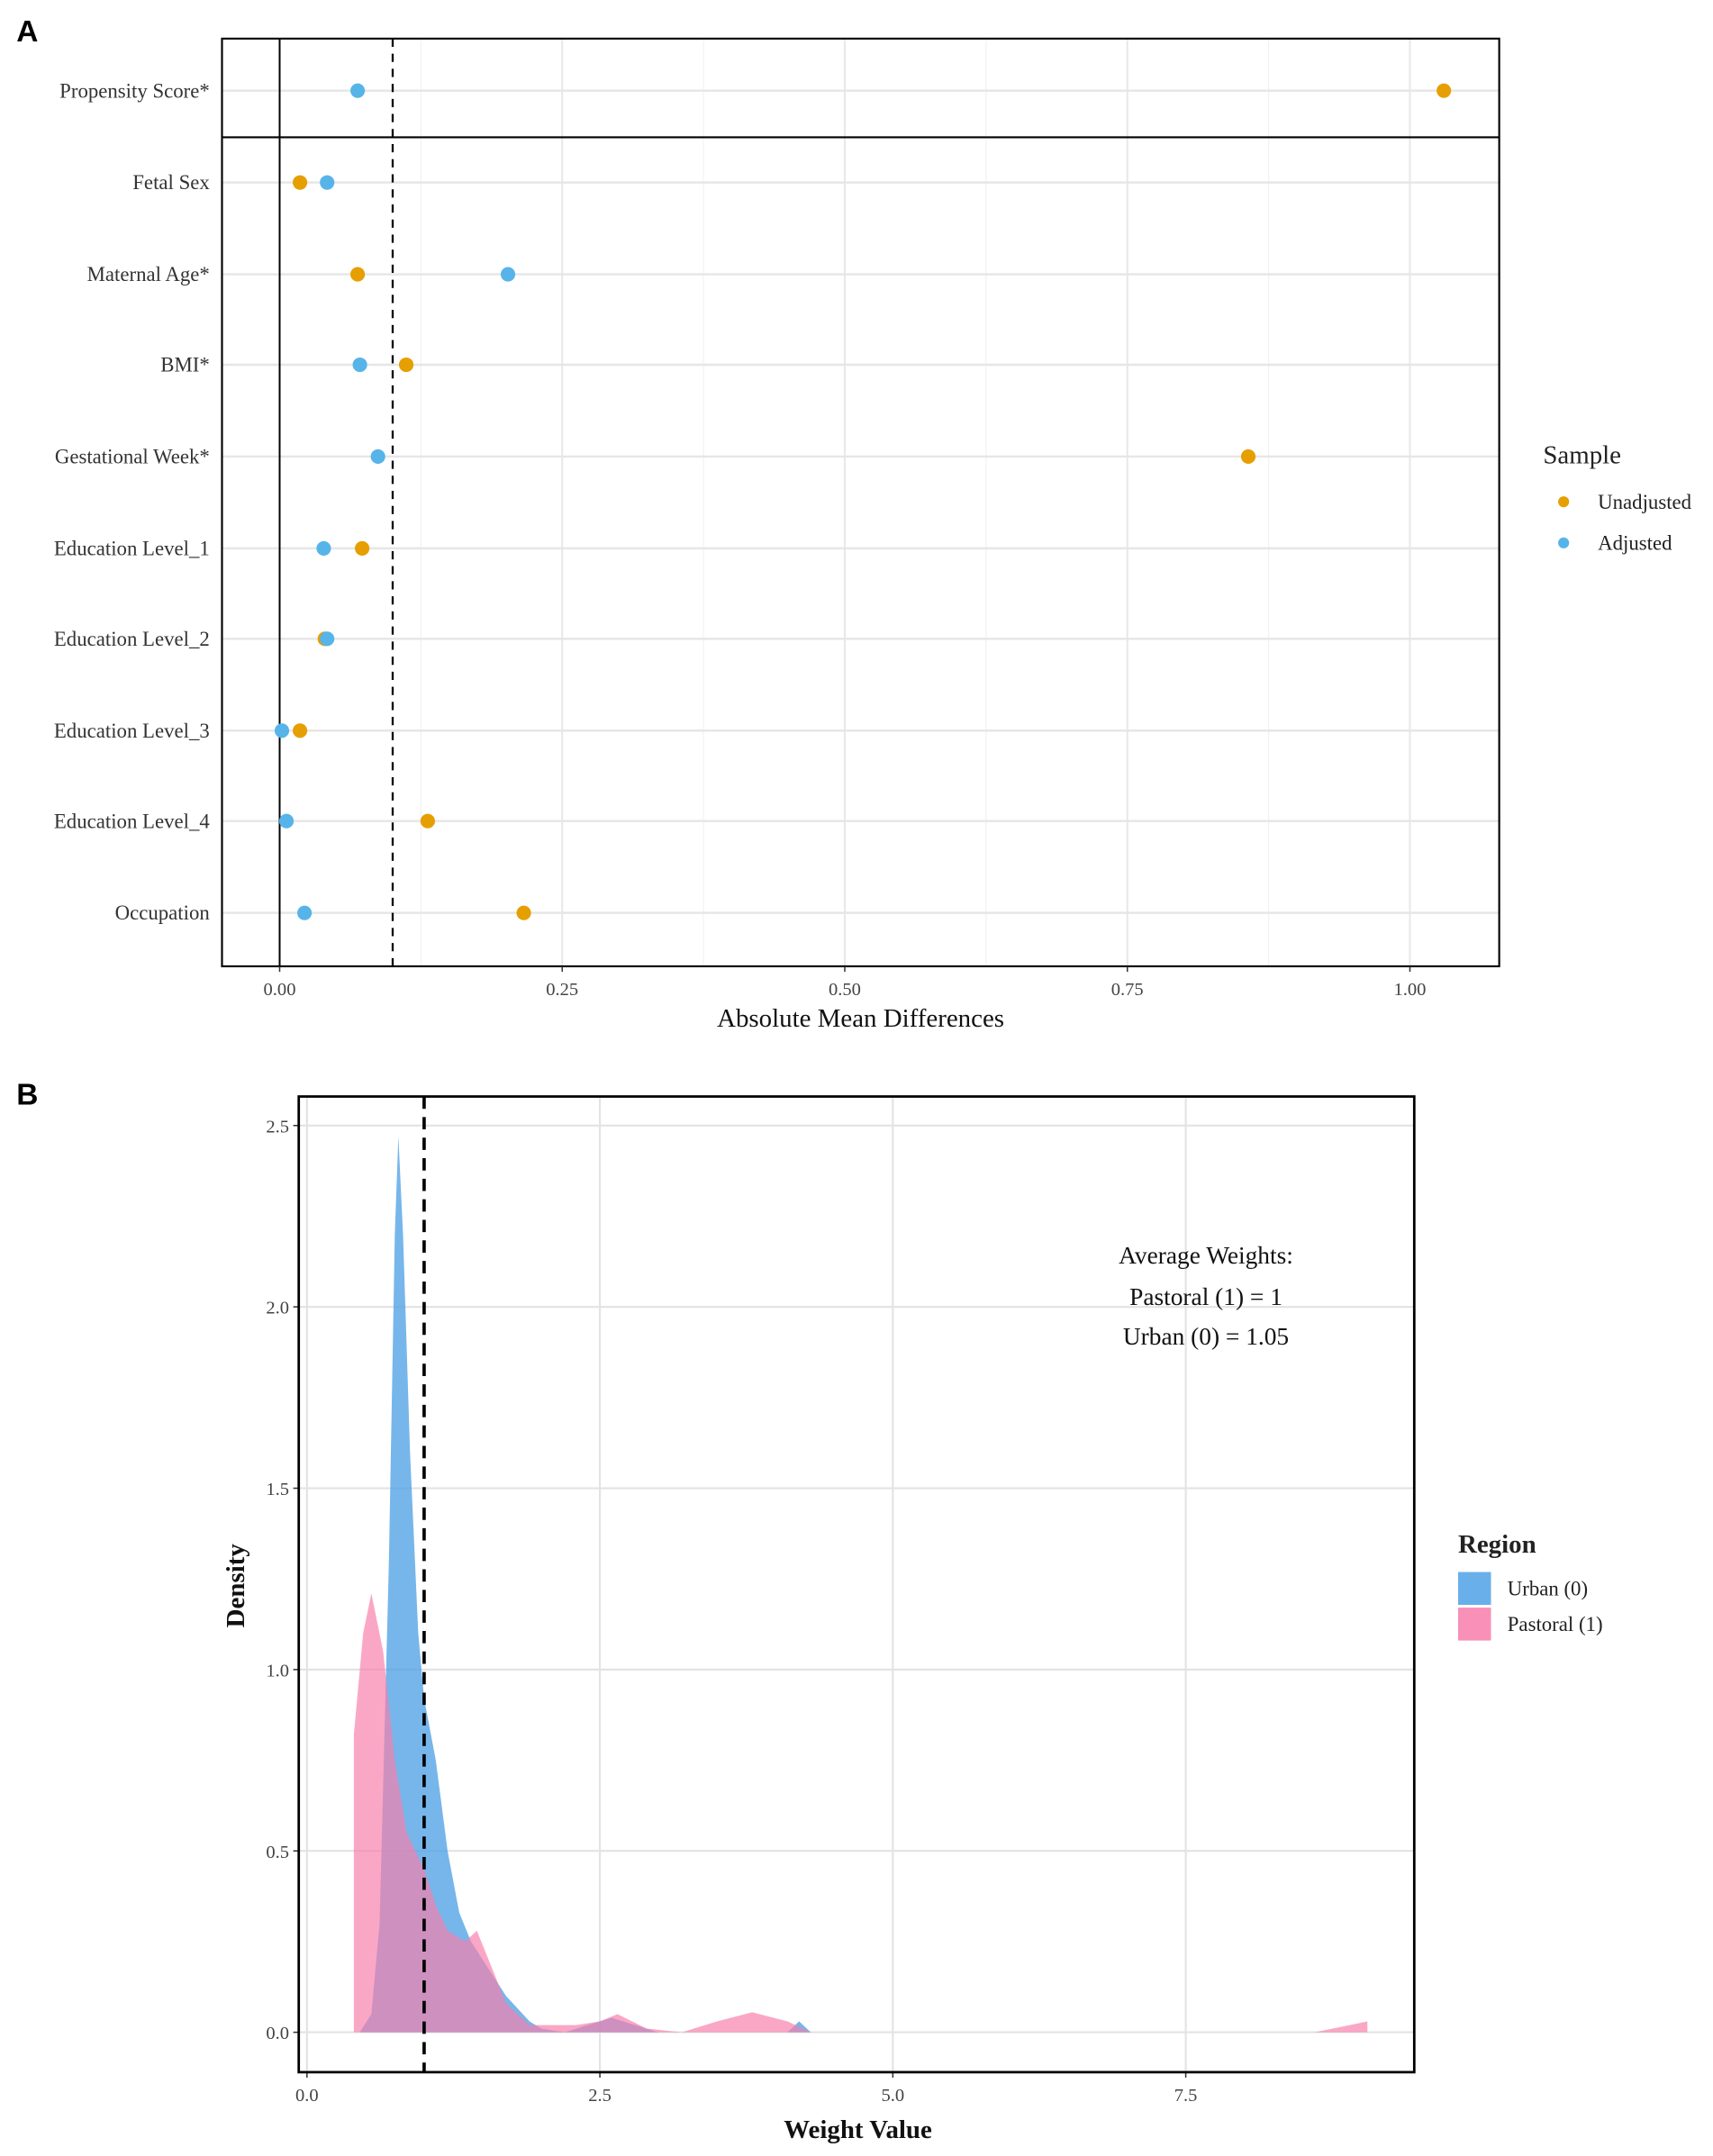 This screenshot has height=2156, width=1713. What do you see at coordinates (1644, 502) in the screenshot?
I see `legend-label-unadjusted: Unadjusted` at bounding box center [1644, 502].